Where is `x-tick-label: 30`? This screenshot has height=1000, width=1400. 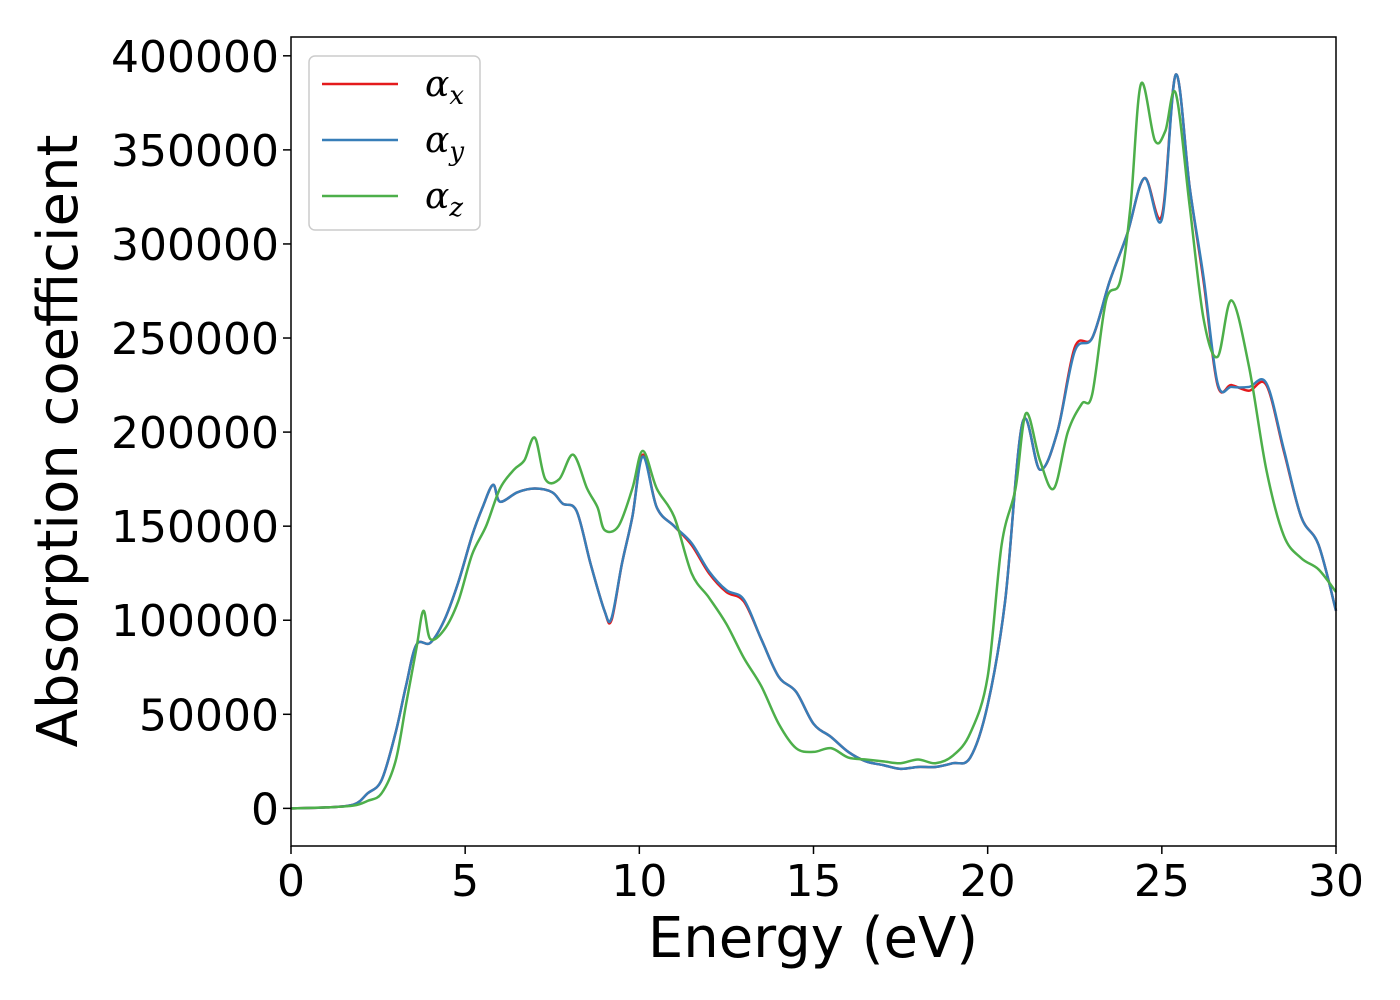 x-tick-label: 30 is located at coordinates (1336, 881).